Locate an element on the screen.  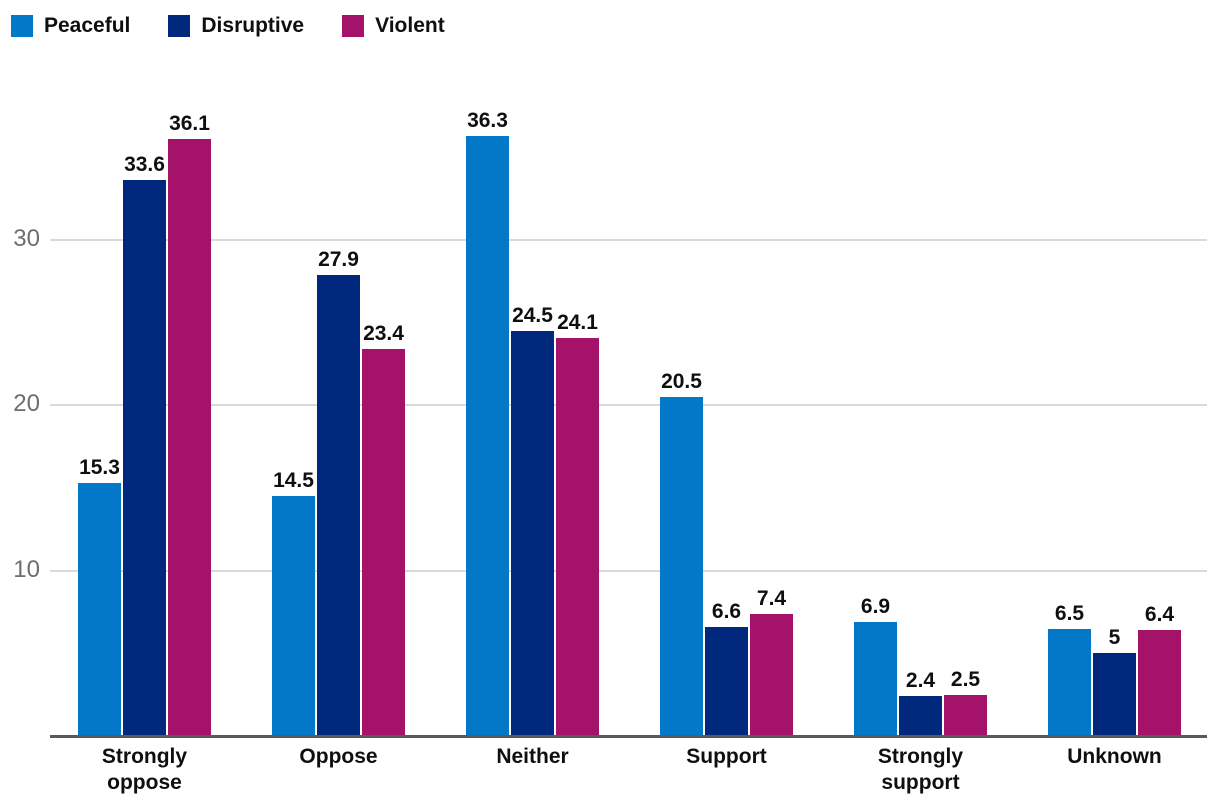
bar-value-label: 2.4 is located at coordinates (920, 681).